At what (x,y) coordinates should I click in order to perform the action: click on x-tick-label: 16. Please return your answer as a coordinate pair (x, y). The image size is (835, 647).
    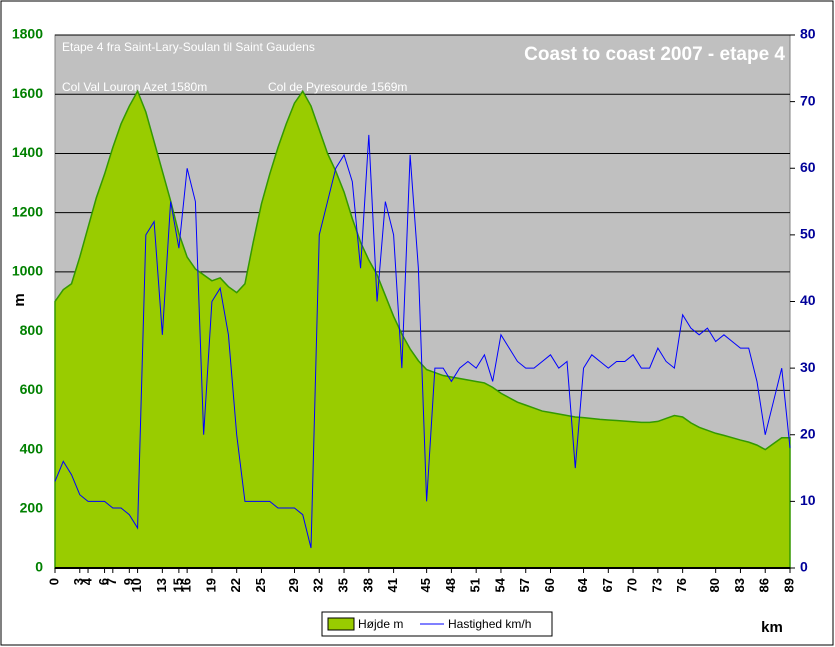
    Looking at the image, I should click on (186, 585).